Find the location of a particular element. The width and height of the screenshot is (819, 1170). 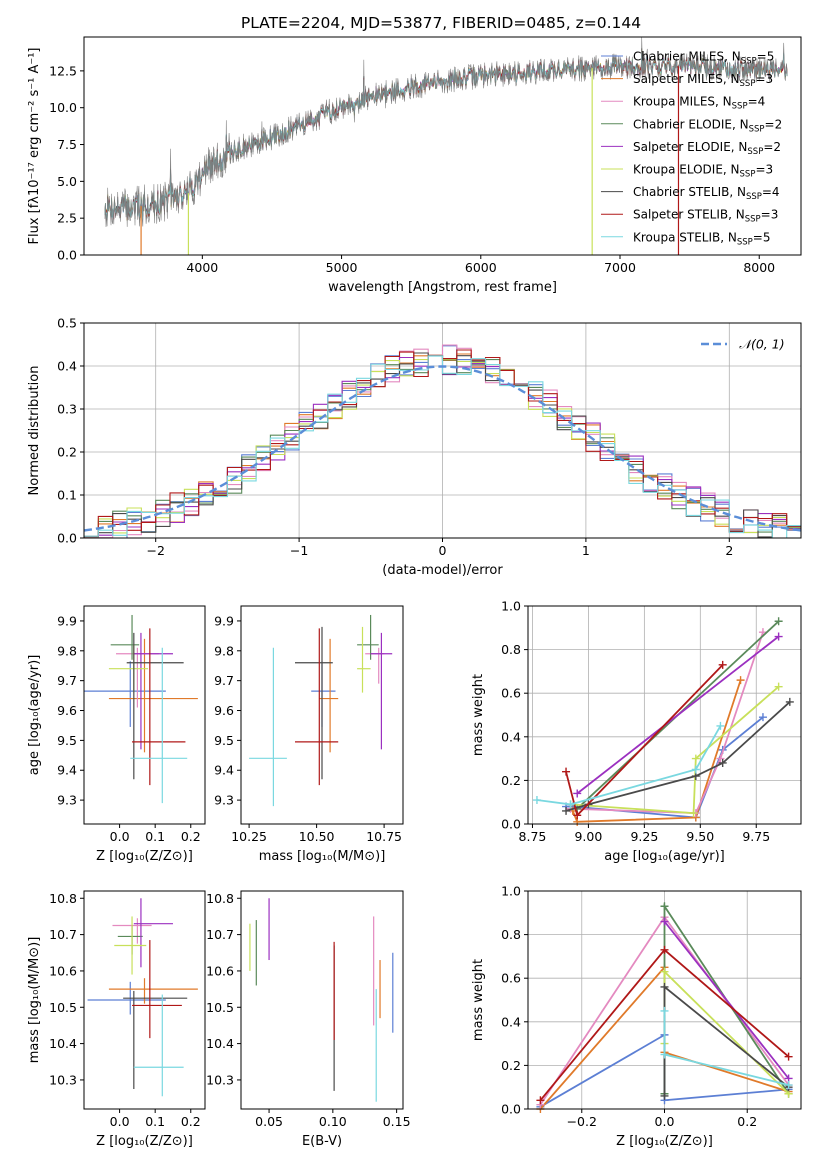

axes-frame is located at coordinates (144, 1000).